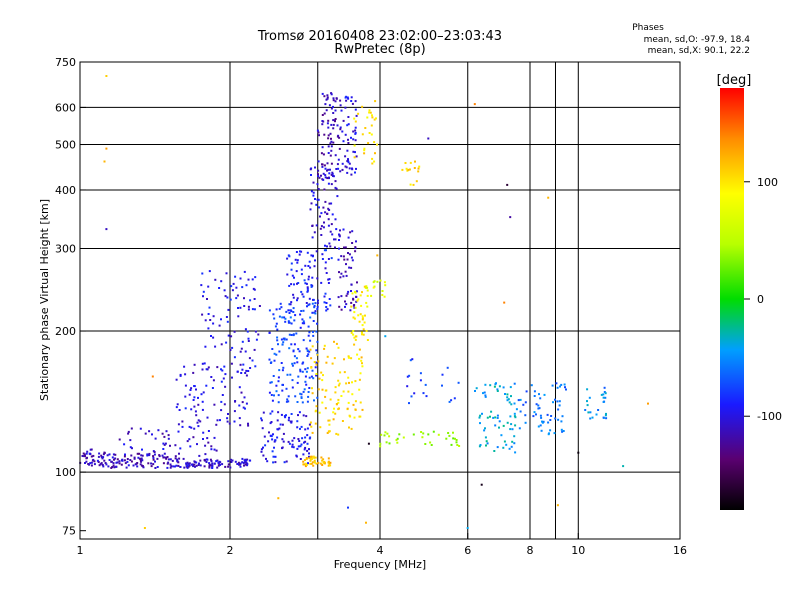  What do you see at coordinates (65, 331) in the screenshot?
I see `y-tick-label: 200` at bounding box center [65, 331].